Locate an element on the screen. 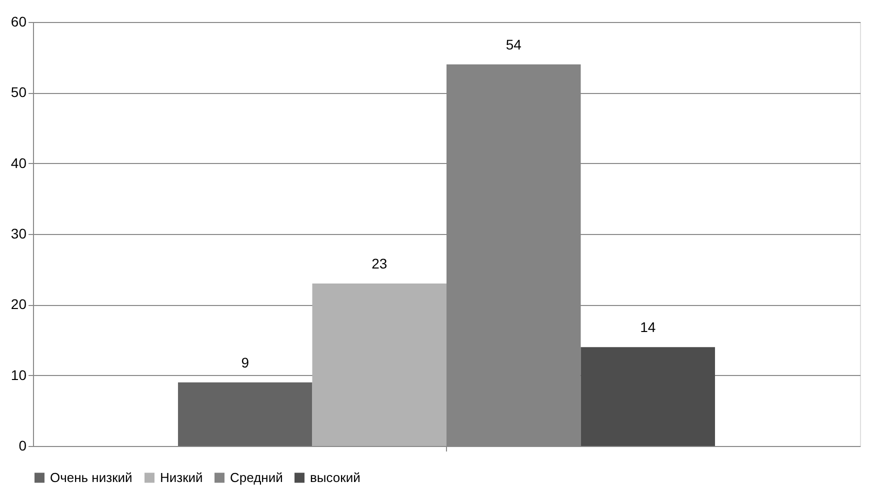  y-tick-label: 30 is located at coordinates (18, 234).